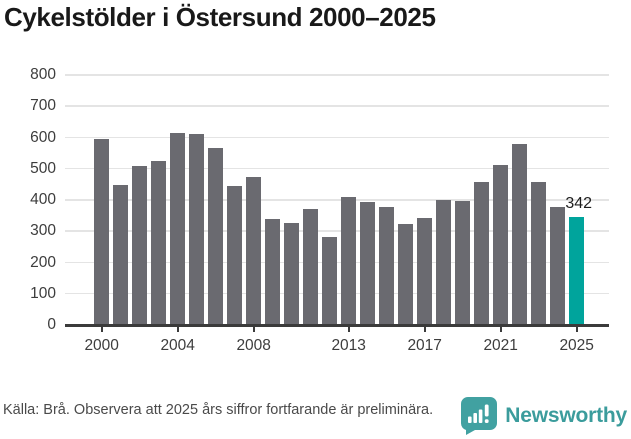 The width and height of the screenshot is (631, 439). Describe the element at coordinates (215, 236) in the screenshot. I see `bar-2006` at that location.